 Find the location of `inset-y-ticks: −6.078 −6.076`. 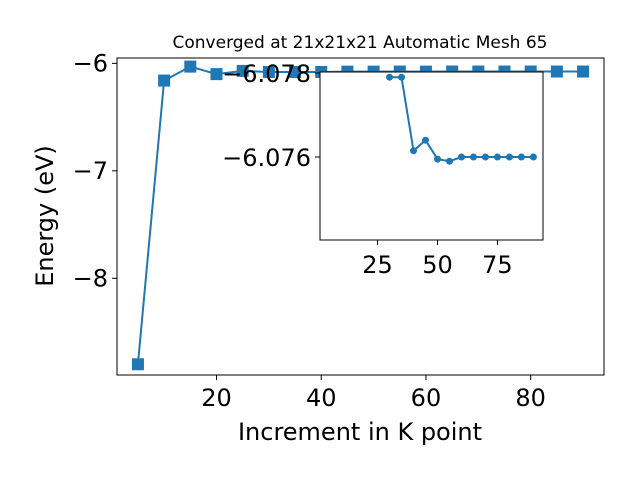

inset-y-ticks: −6.078 −6.076 is located at coordinates (271, 116).